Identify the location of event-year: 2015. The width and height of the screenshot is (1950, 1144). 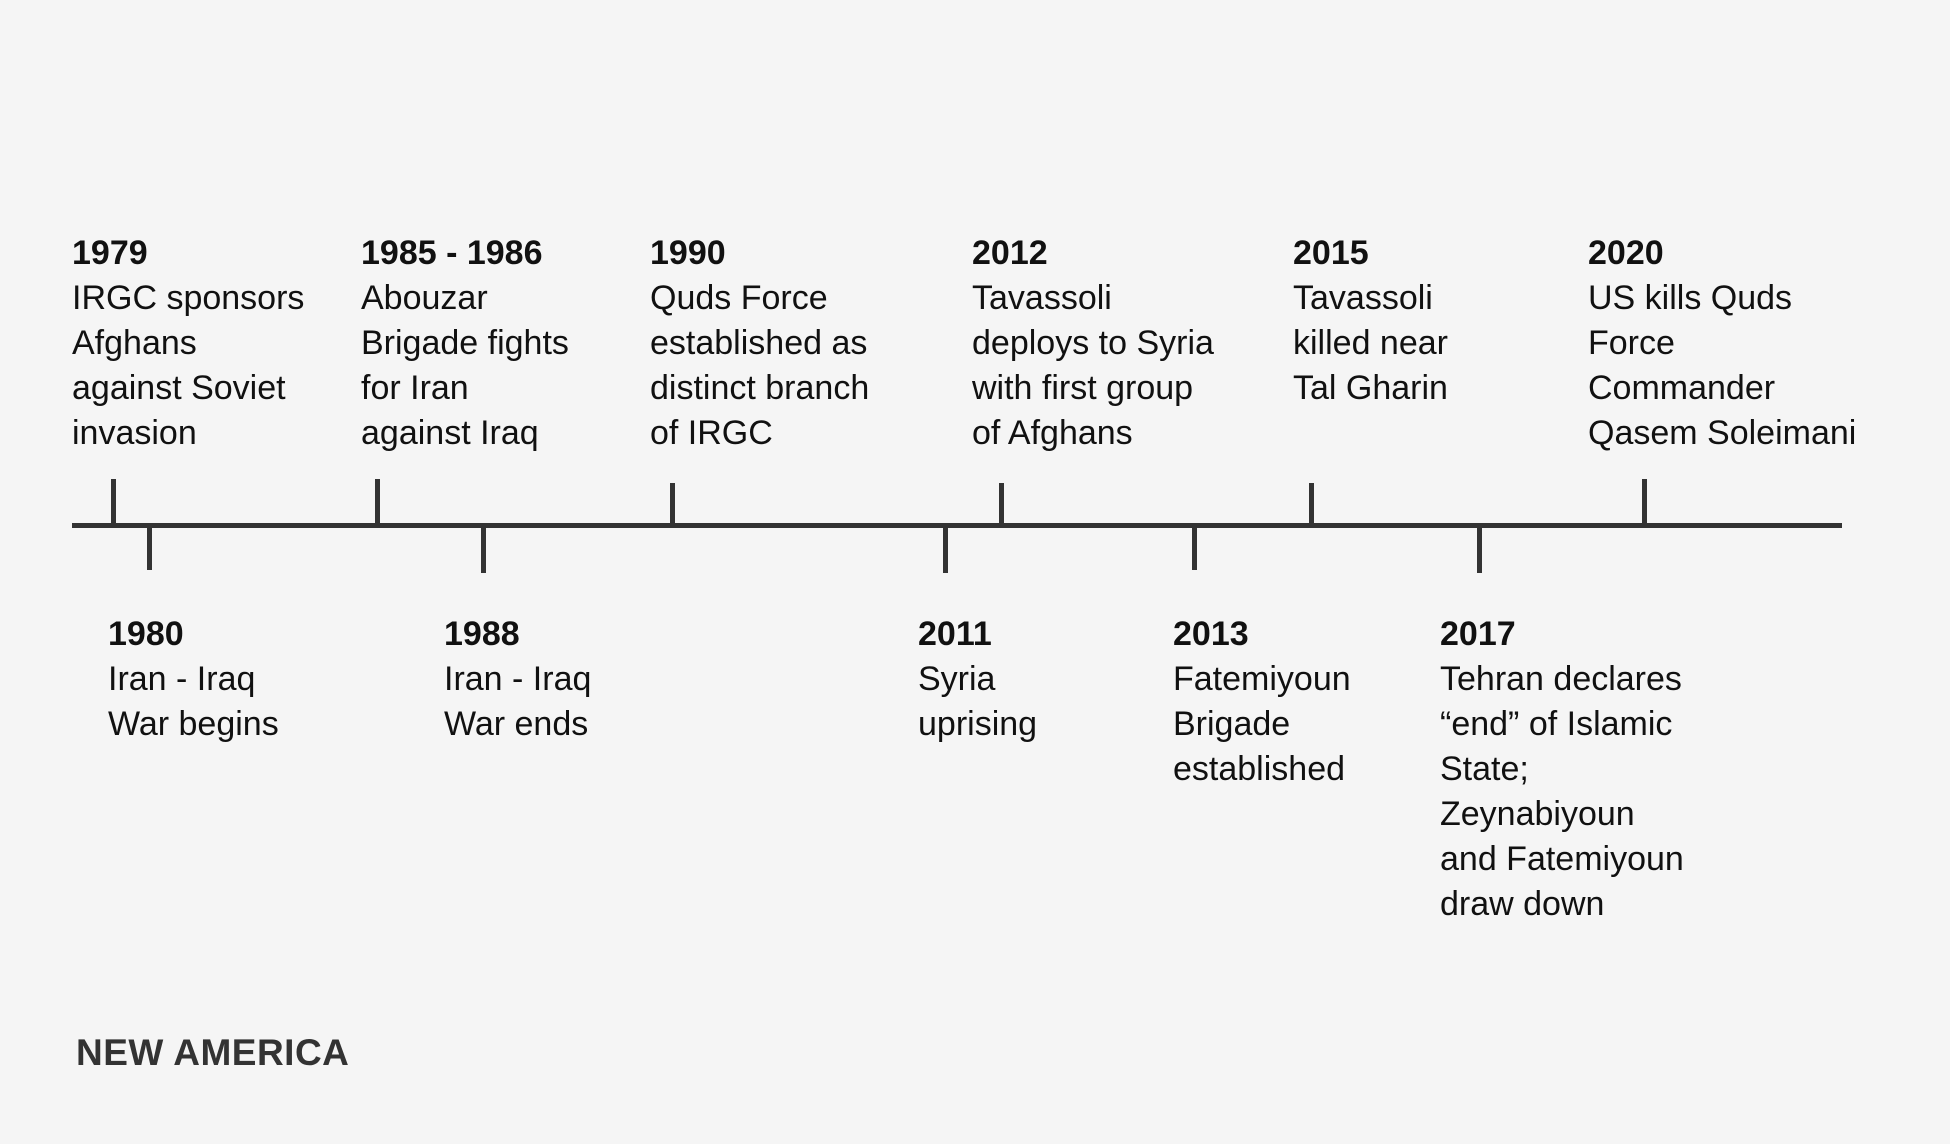
(1331, 253).